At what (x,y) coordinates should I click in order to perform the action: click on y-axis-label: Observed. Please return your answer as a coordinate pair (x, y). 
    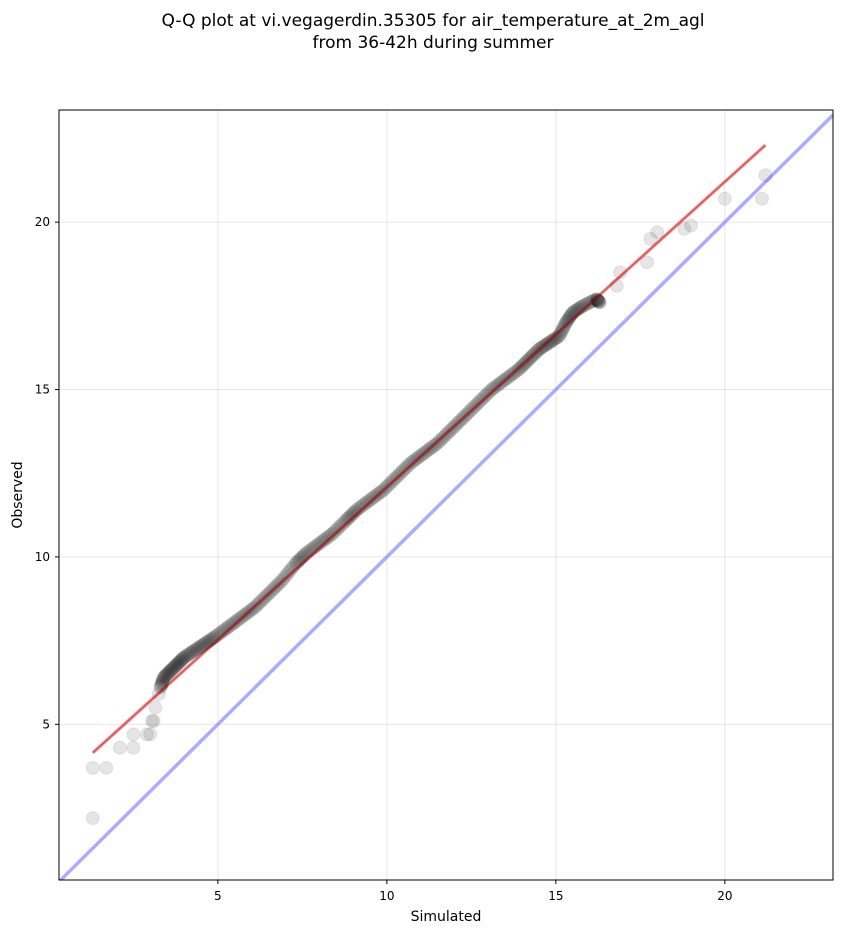
    Looking at the image, I should click on (18, 494).